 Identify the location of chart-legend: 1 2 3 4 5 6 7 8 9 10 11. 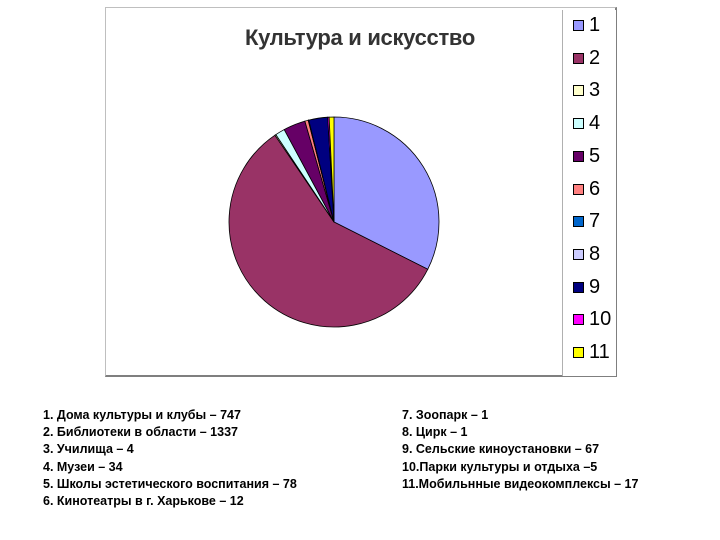
(589, 193).